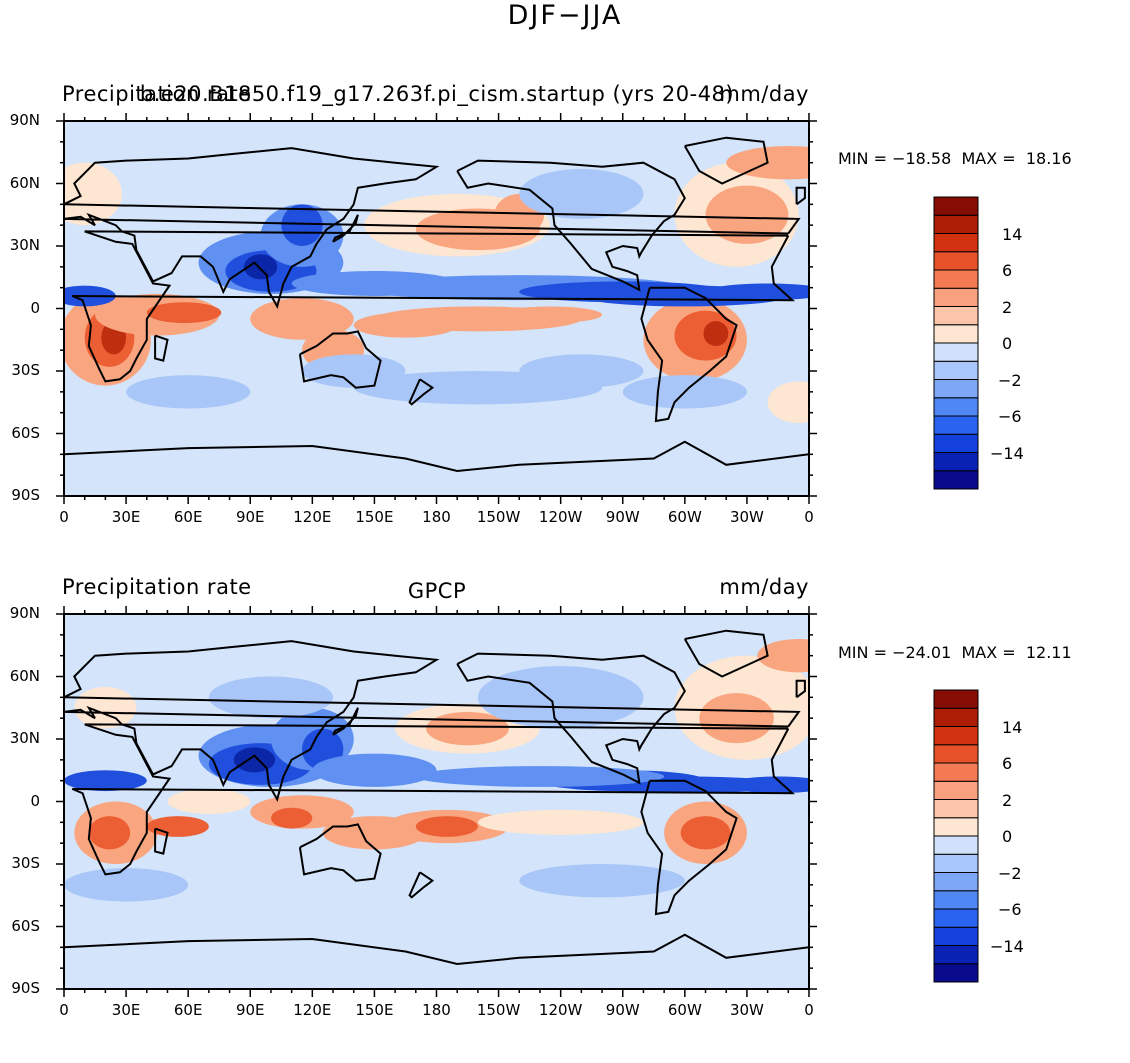 The width and height of the screenshot is (1130, 1063). What do you see at coordinates (622, 517) in the screenshot?
I see `x-tick-label: 90W` at bounding box center [622, 517].